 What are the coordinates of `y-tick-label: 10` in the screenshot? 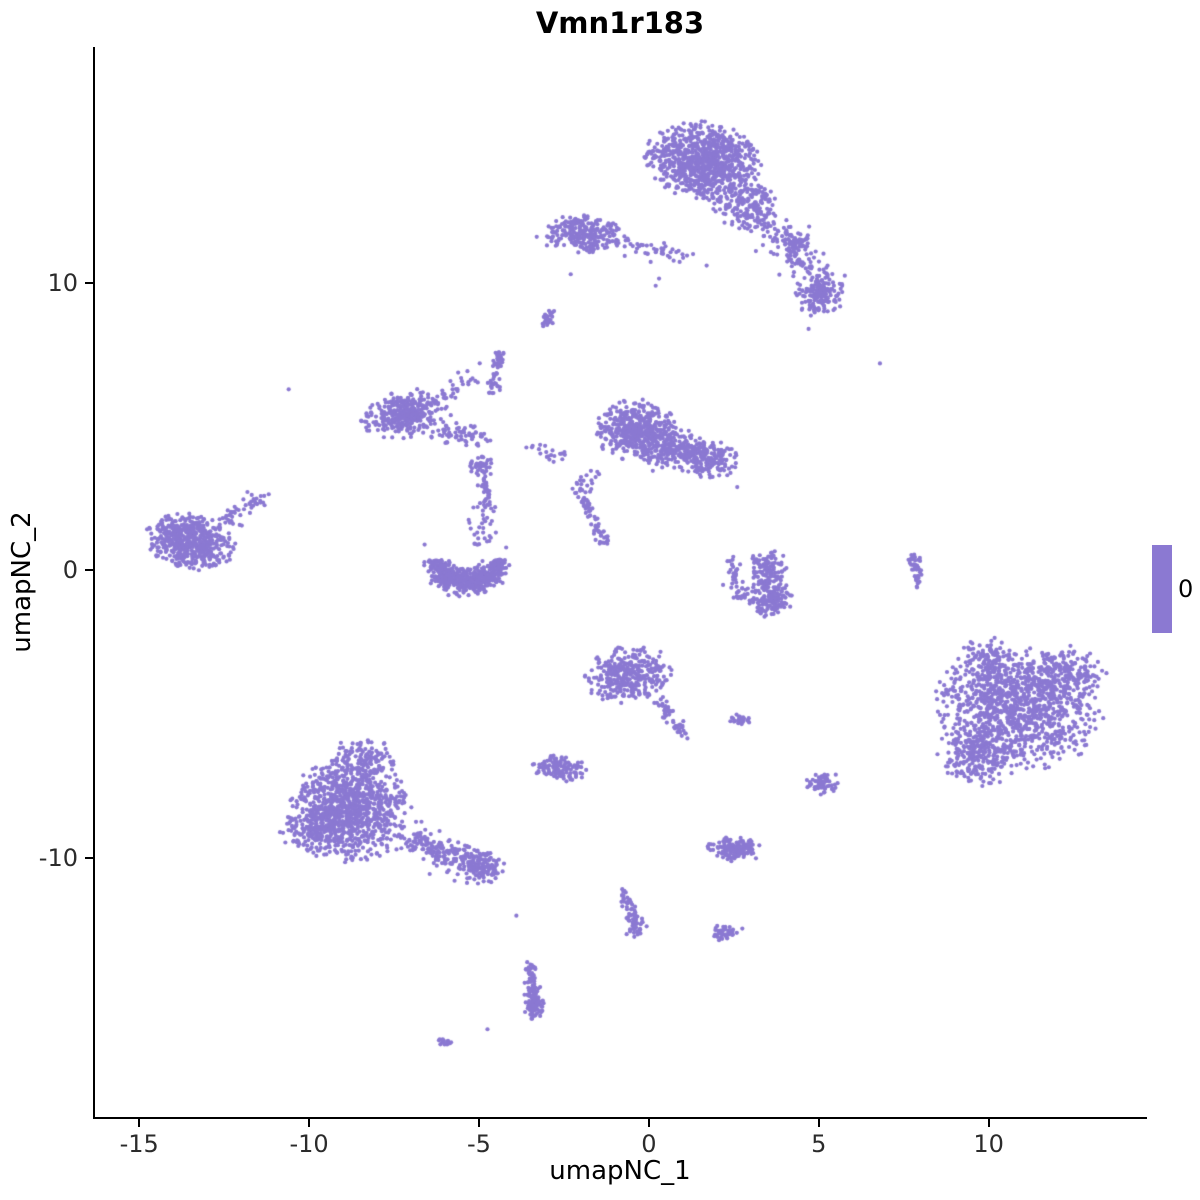 It's located at (62, 282).